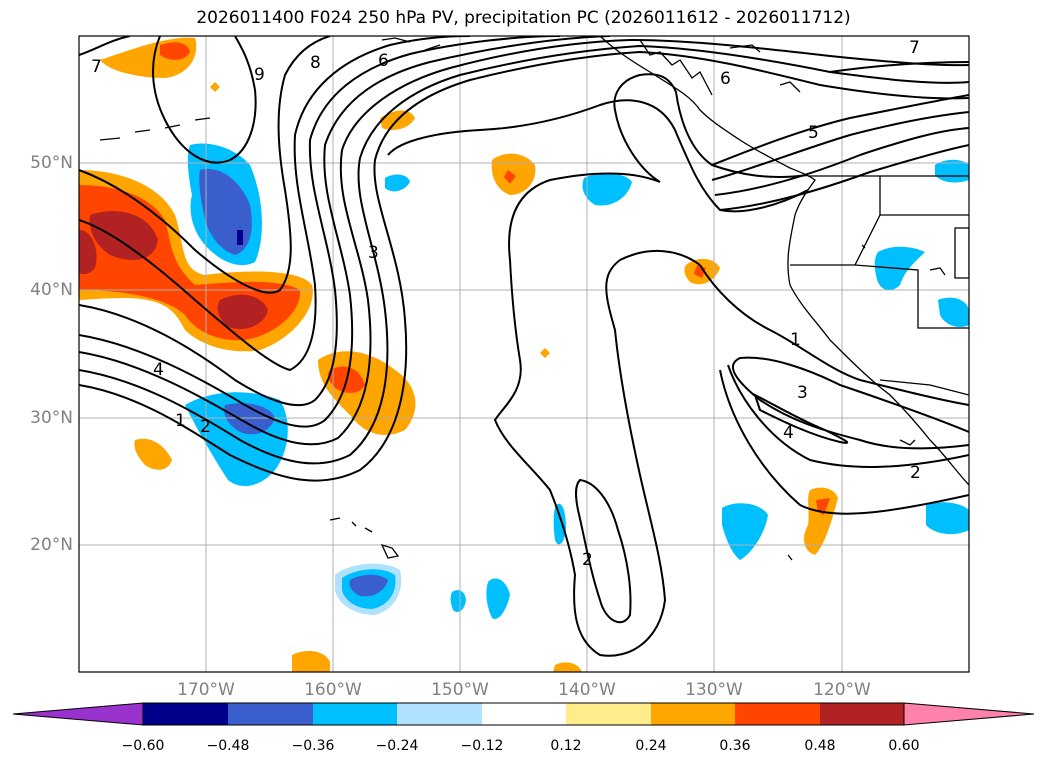 The width and height of the screenshot is (1047, 765). I want to click on lat-tick-label: 40°N, so click(51, 290).